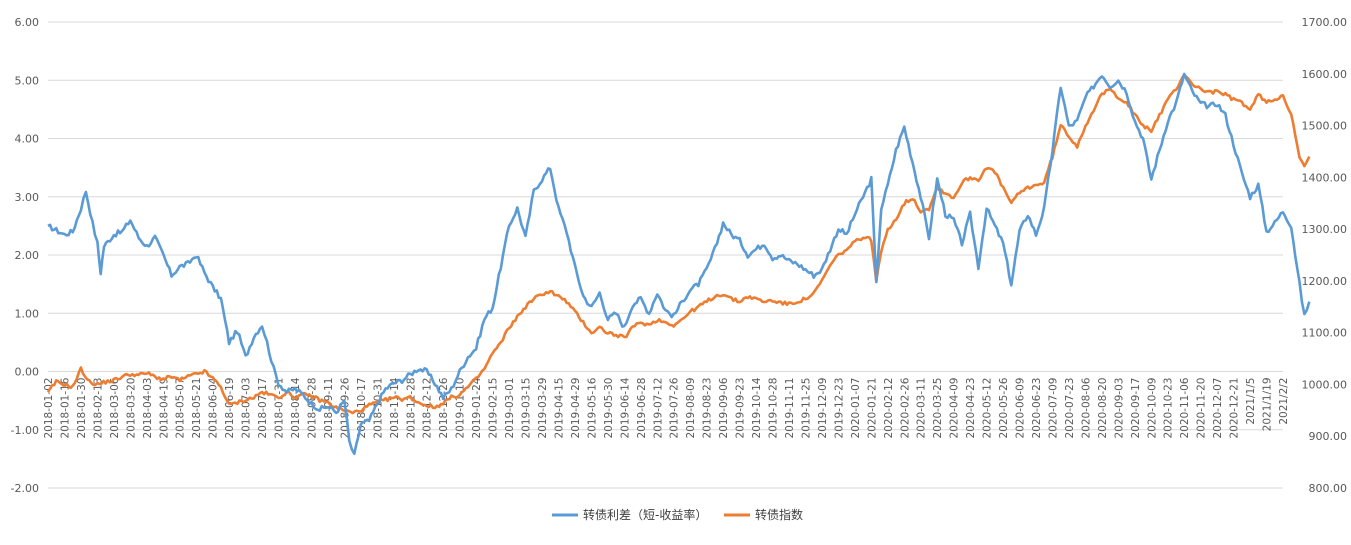 The height and width of the screenshot is (545, 1351). What do you see at coordinates (1086, 407) in the screenshot?
I see `x-axis-tick-label: 2020-08-06` at bounding box center [1086, 407].